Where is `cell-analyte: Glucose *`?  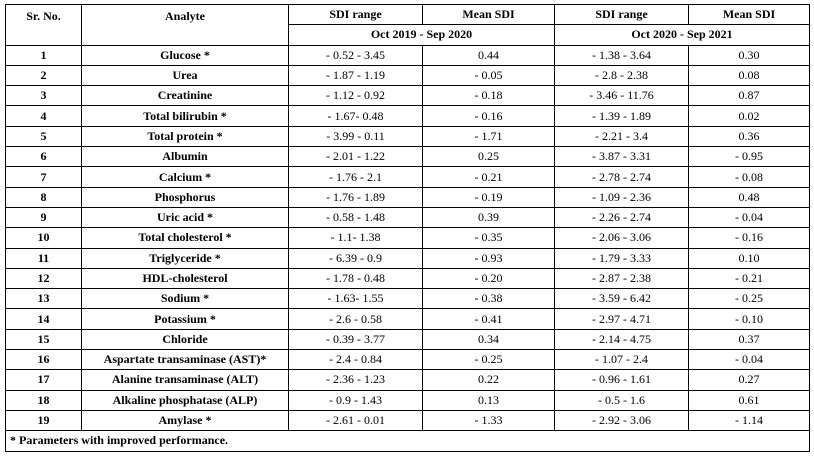
cell-analyte: Glucose * is located at coordinates (185, 55).